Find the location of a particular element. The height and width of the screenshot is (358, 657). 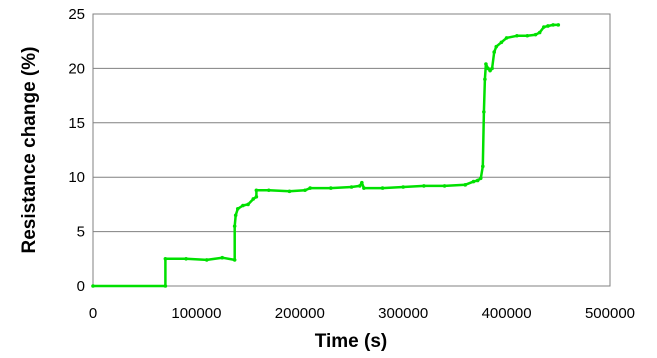

x-tick-label: 500000 is located at coordinates (610, 313).